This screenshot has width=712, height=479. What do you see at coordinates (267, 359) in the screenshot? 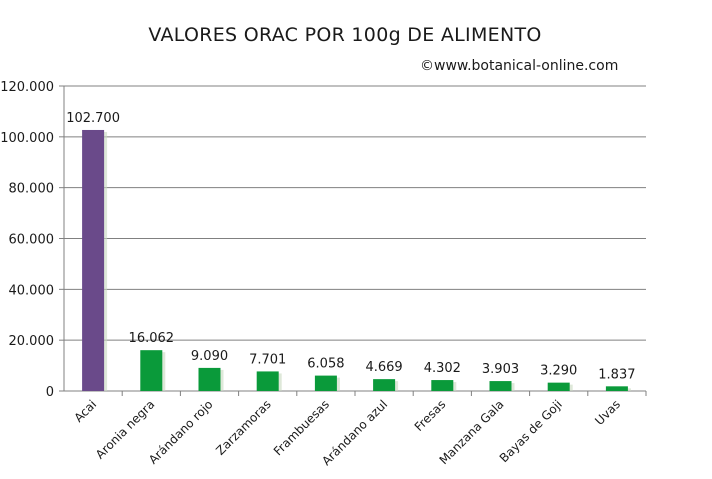
I see `data-label: 7.701` at bounding box center [267, 359].